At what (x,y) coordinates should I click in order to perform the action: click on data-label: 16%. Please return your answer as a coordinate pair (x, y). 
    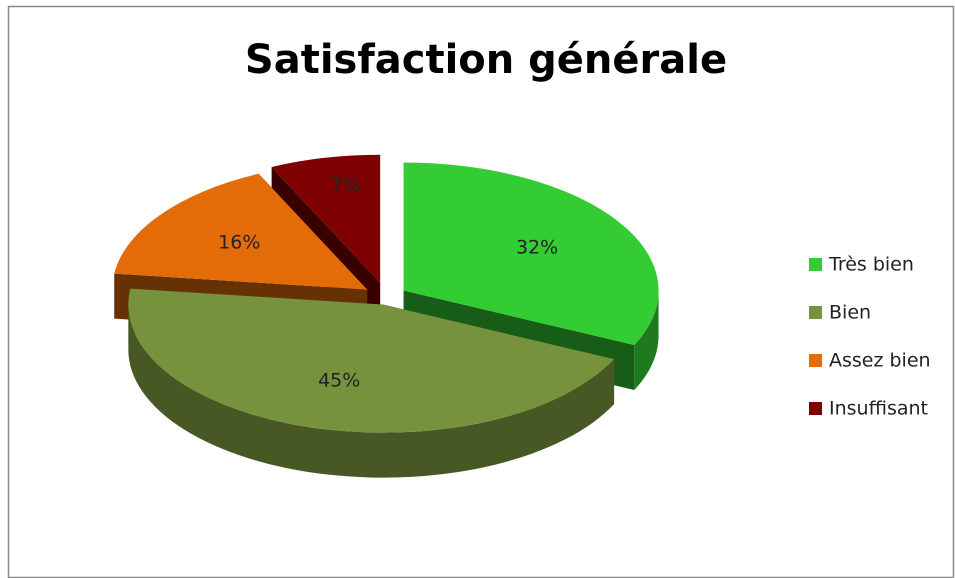
    Looking at the image, I should click on (239, 242).